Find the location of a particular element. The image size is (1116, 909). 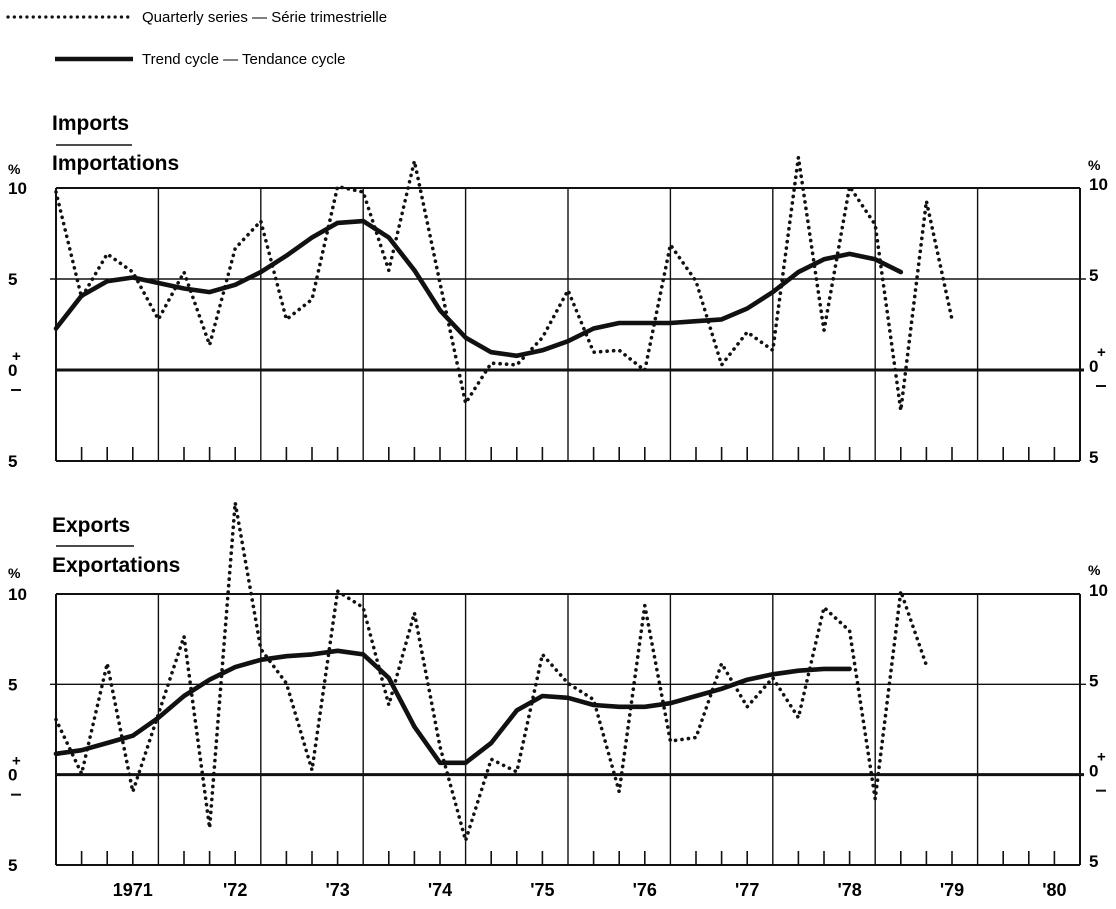

legend-trend-label: Trend cycle — Tendance cycle is located at coordinates (243, 59).